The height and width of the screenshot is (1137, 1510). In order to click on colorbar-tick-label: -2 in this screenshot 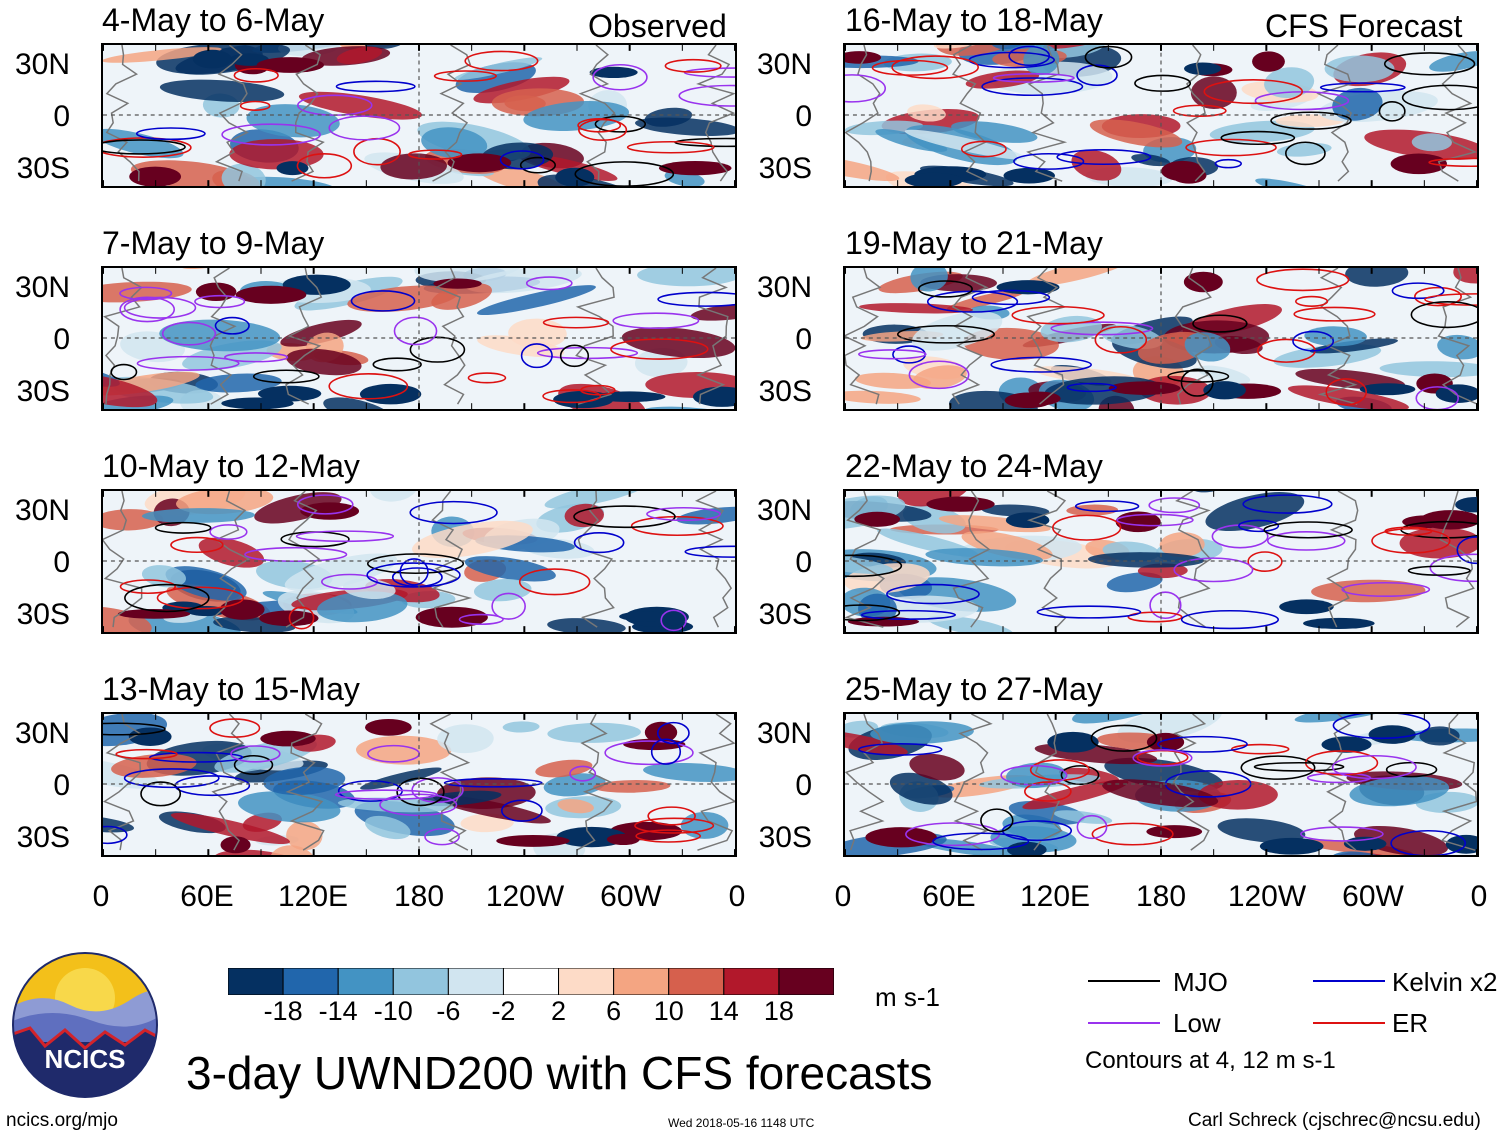, I will do `click(503, 1011)`.